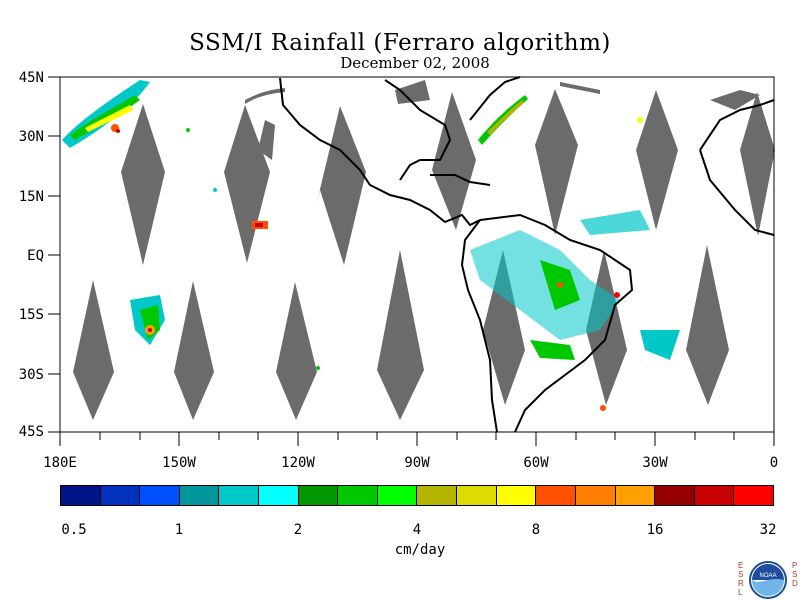 Image resolution: width=800 pixels, height=600 pixels. I want to click on logo-letter: D, so click(795, 583).